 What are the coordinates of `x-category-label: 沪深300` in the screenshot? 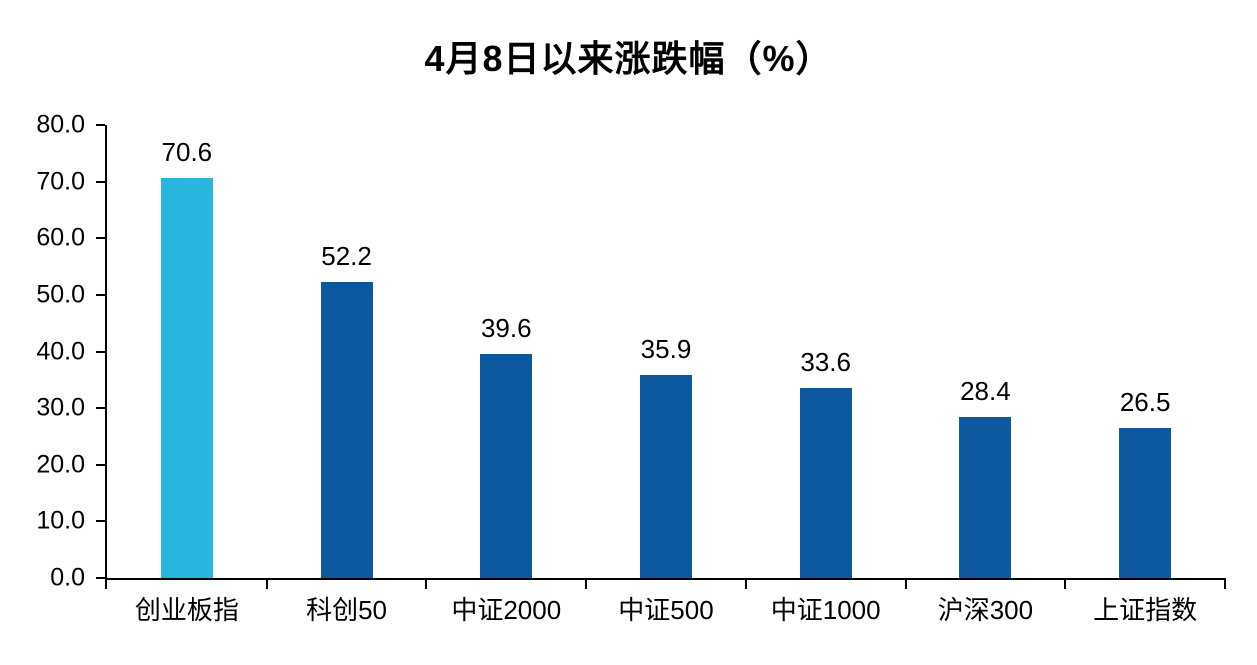 It's located at (985, 610).